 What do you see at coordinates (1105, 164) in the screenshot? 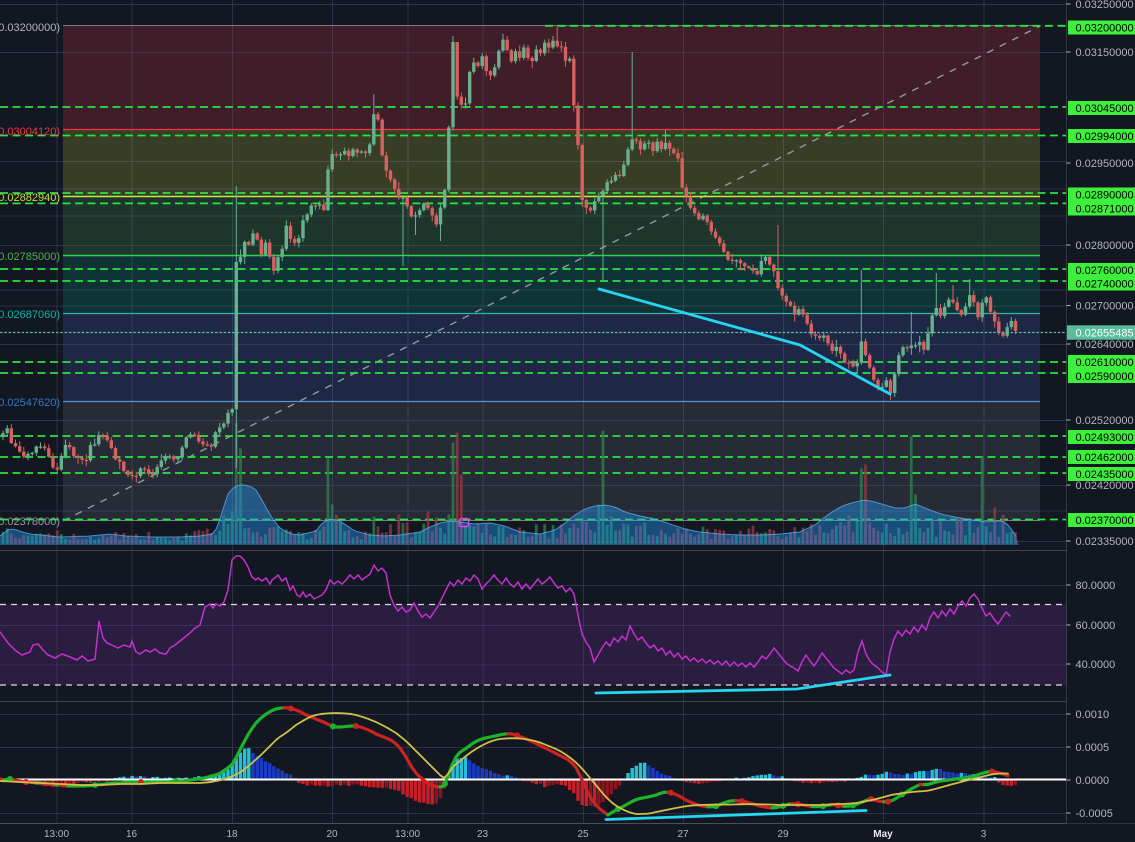
I see `svg-text: 0.02950000` at bounding box center [1105, 164].